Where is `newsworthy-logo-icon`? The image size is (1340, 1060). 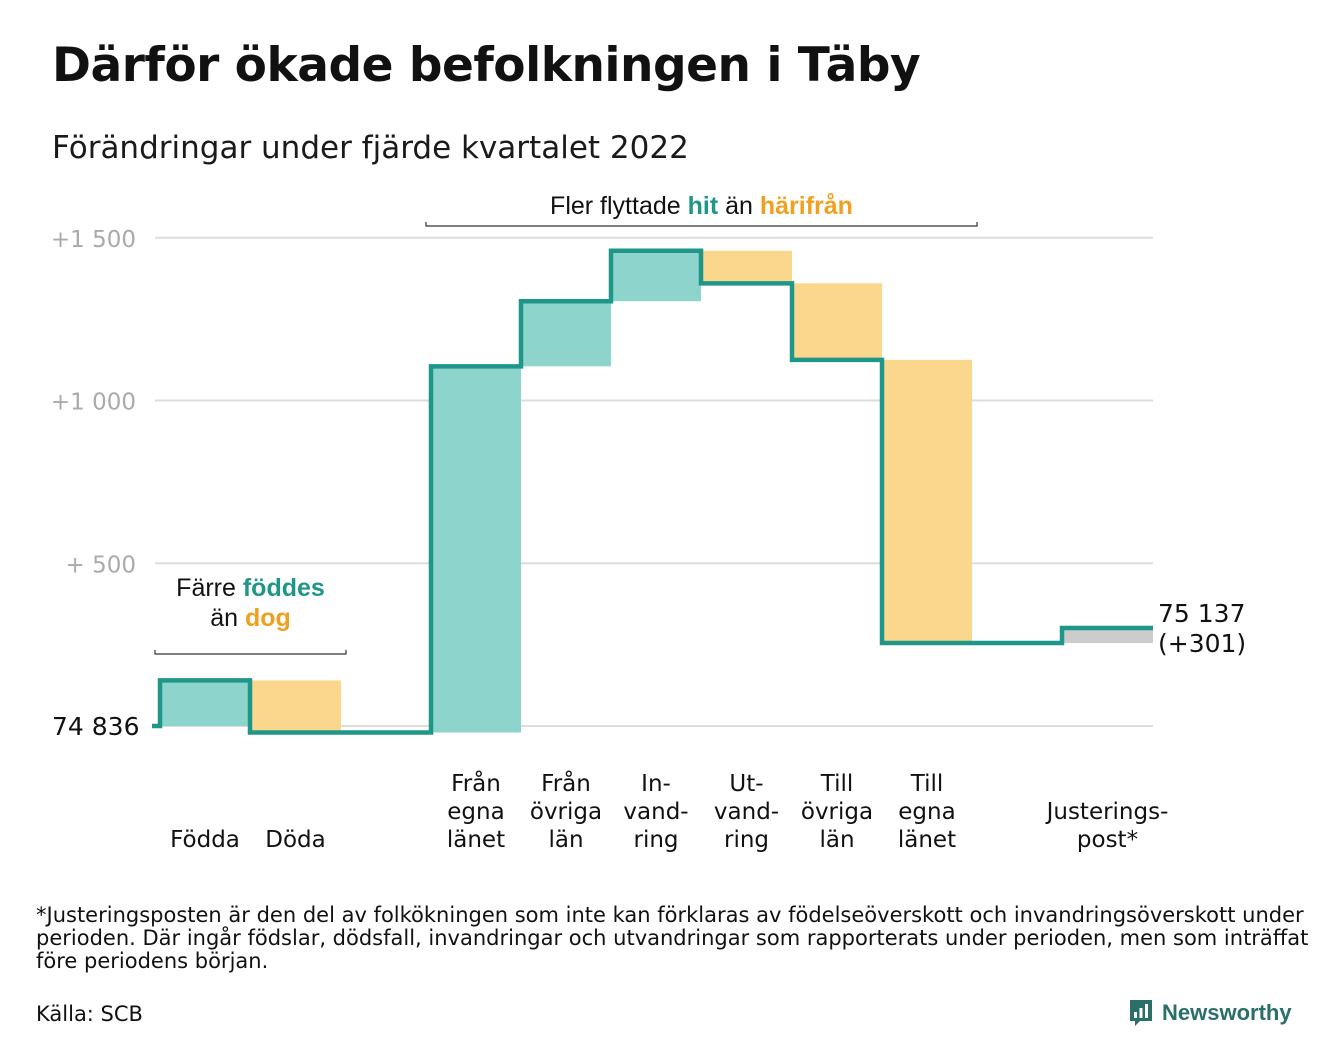
newsworthy-logo-icon is located at coordinates (1141, 1013).